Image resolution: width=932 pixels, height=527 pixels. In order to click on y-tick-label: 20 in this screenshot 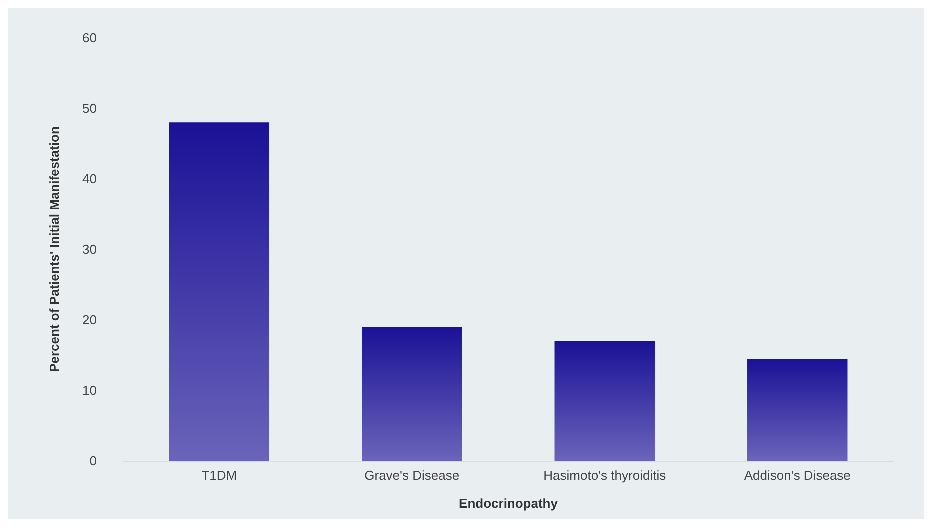, I will do `click(89, 320)`.